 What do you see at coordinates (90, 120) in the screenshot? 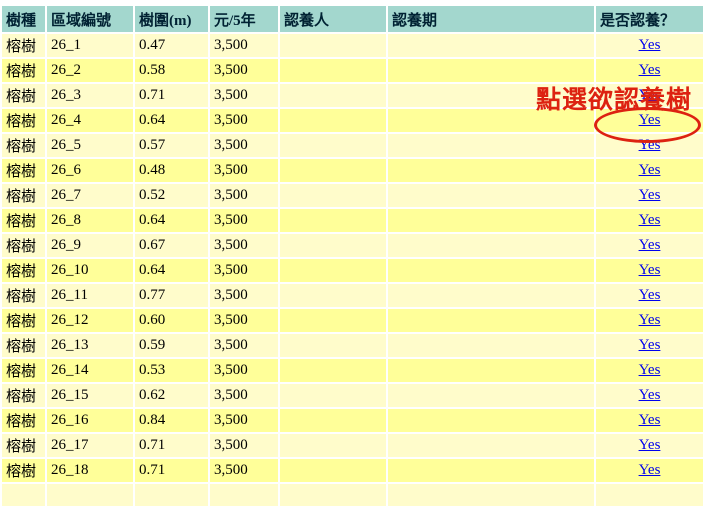
I see `cell-area-id: 26_4` at bounding box center [90, 120].